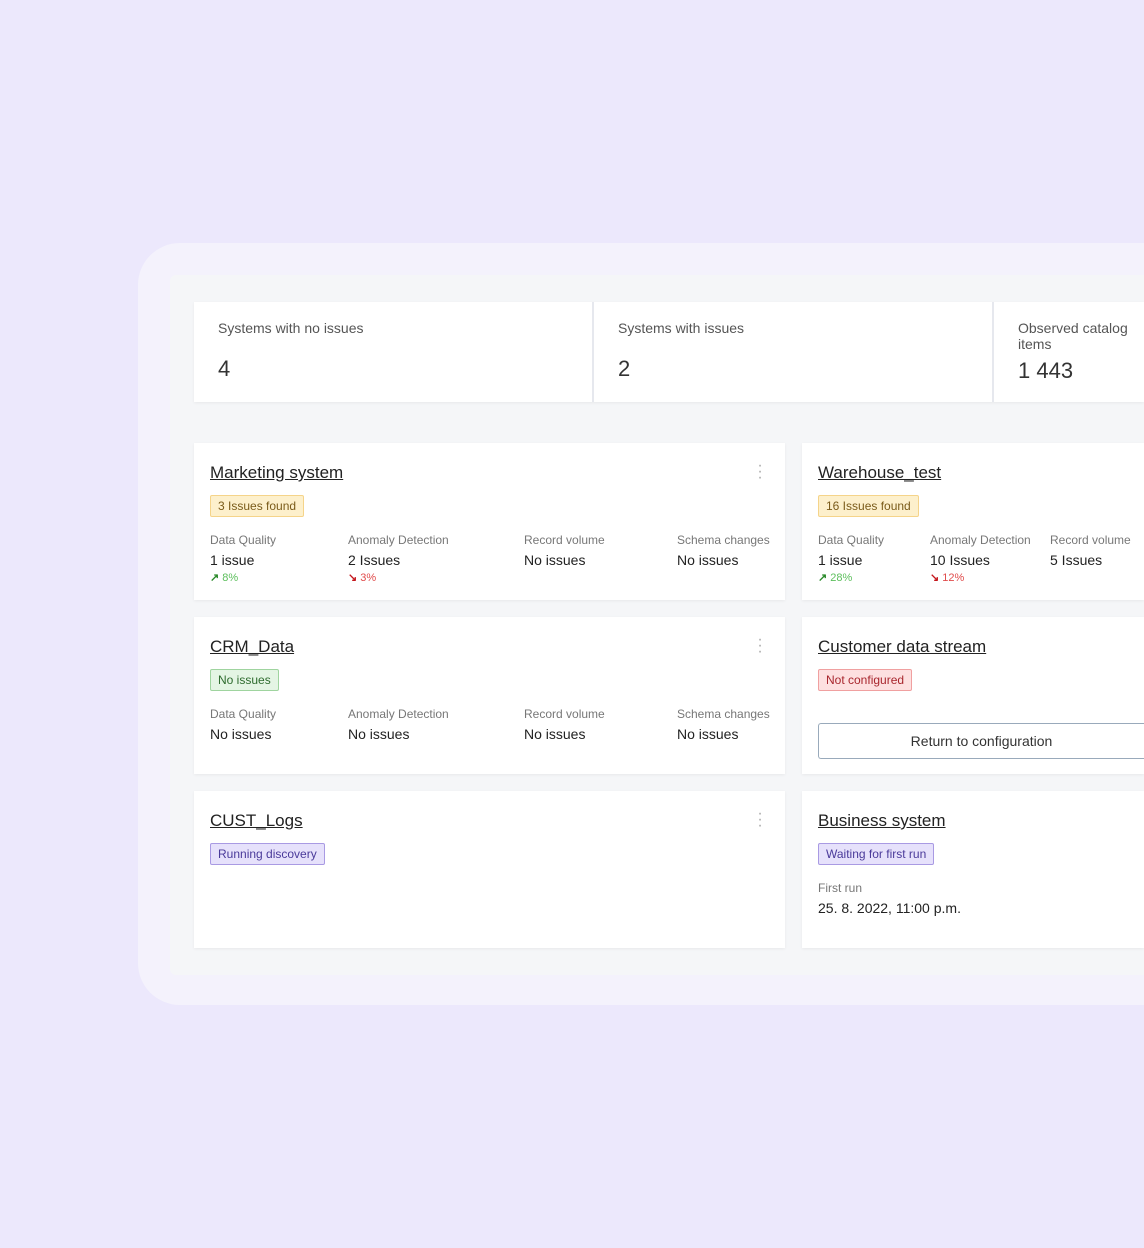 The height and width of the screenshot is (1248, 1144). Describe the element at coordinates (840, 888) in the screenshot. I see `first-run-label: First run` at that location.